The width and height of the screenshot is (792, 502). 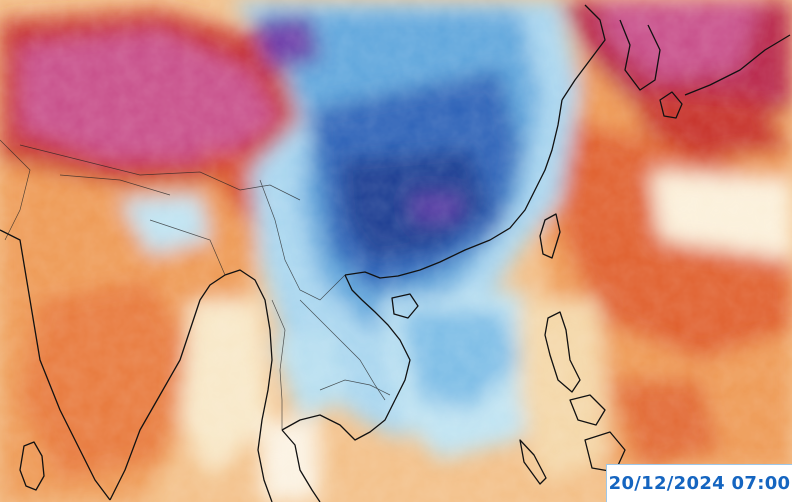 What do you see at coordinates (587, 410) in the screenshot?
I see `coast-visayas` at bounding box center [587, 410].